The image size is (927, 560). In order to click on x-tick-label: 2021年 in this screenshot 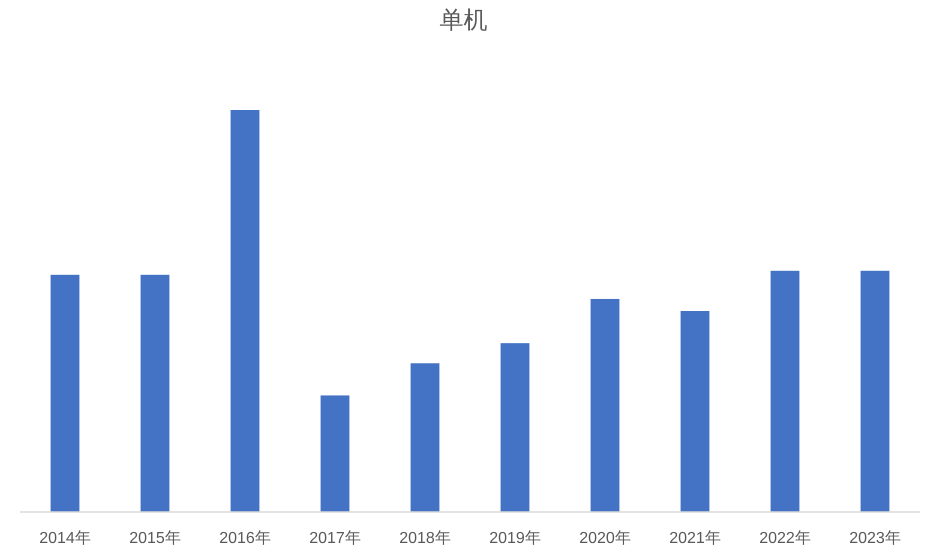, I will do `click(695, 538)`.